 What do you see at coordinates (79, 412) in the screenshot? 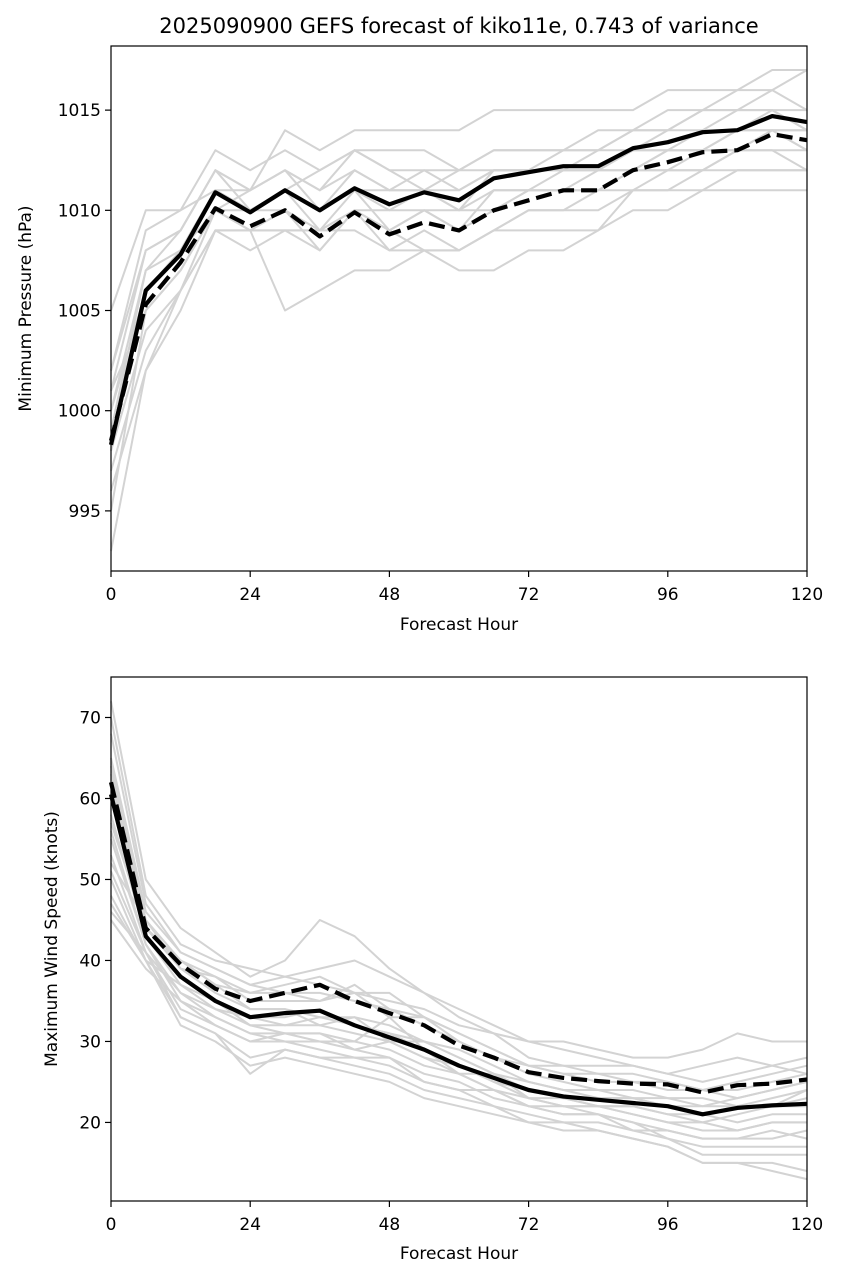
I see `pressure-y-tick-label: 1000` at bounding box center [79, 412].